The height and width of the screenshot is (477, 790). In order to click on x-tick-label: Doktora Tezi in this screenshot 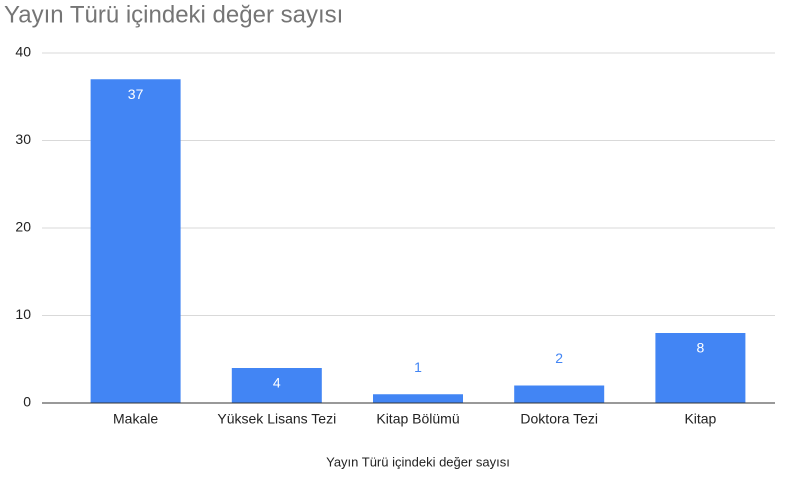, I will do `click(559, 419)`.